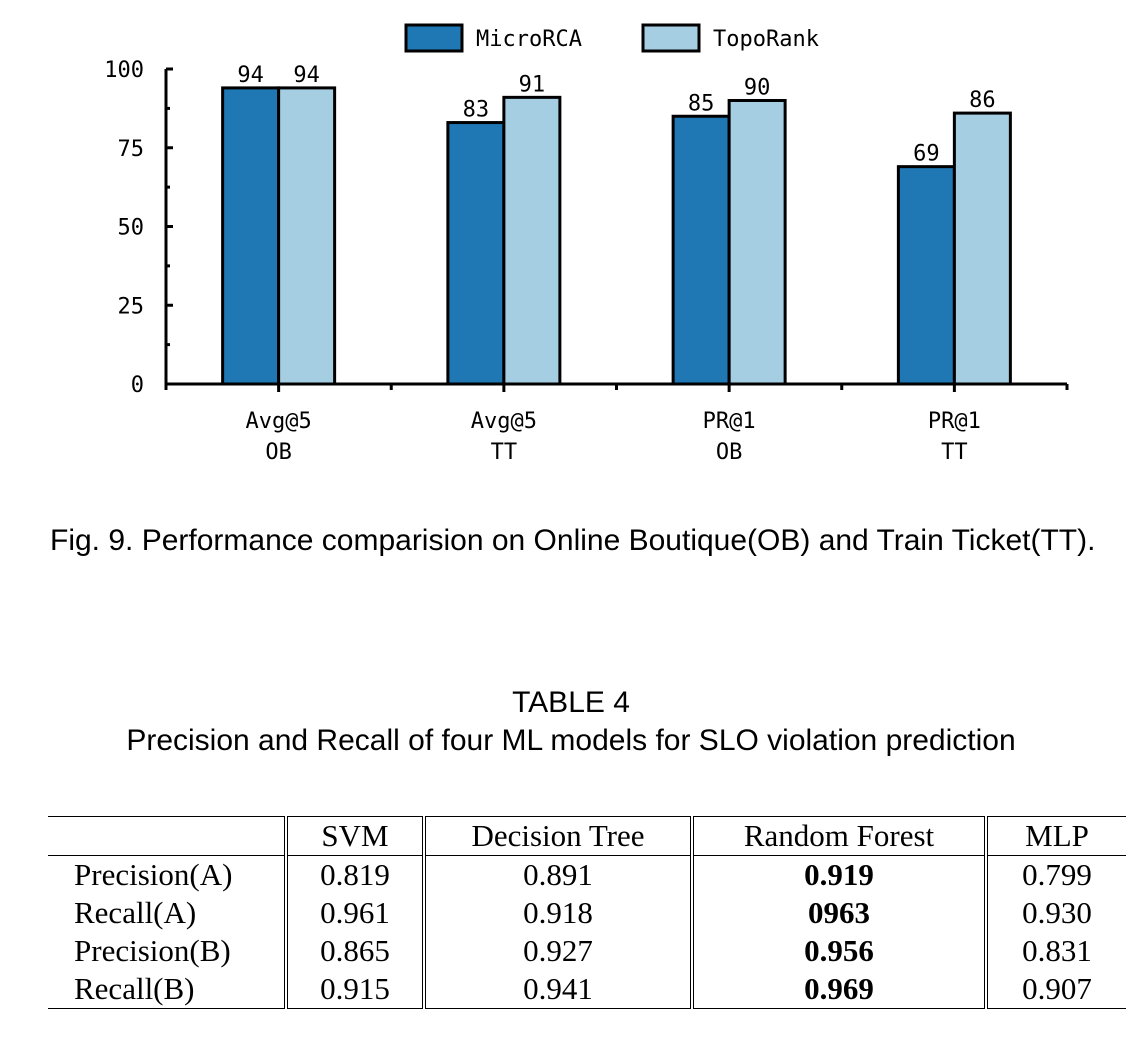 This screenshot has height=1038, width=1142. Describe the element at coordinates (167, 836) in the screenshot. I see `header-empty` at that location.